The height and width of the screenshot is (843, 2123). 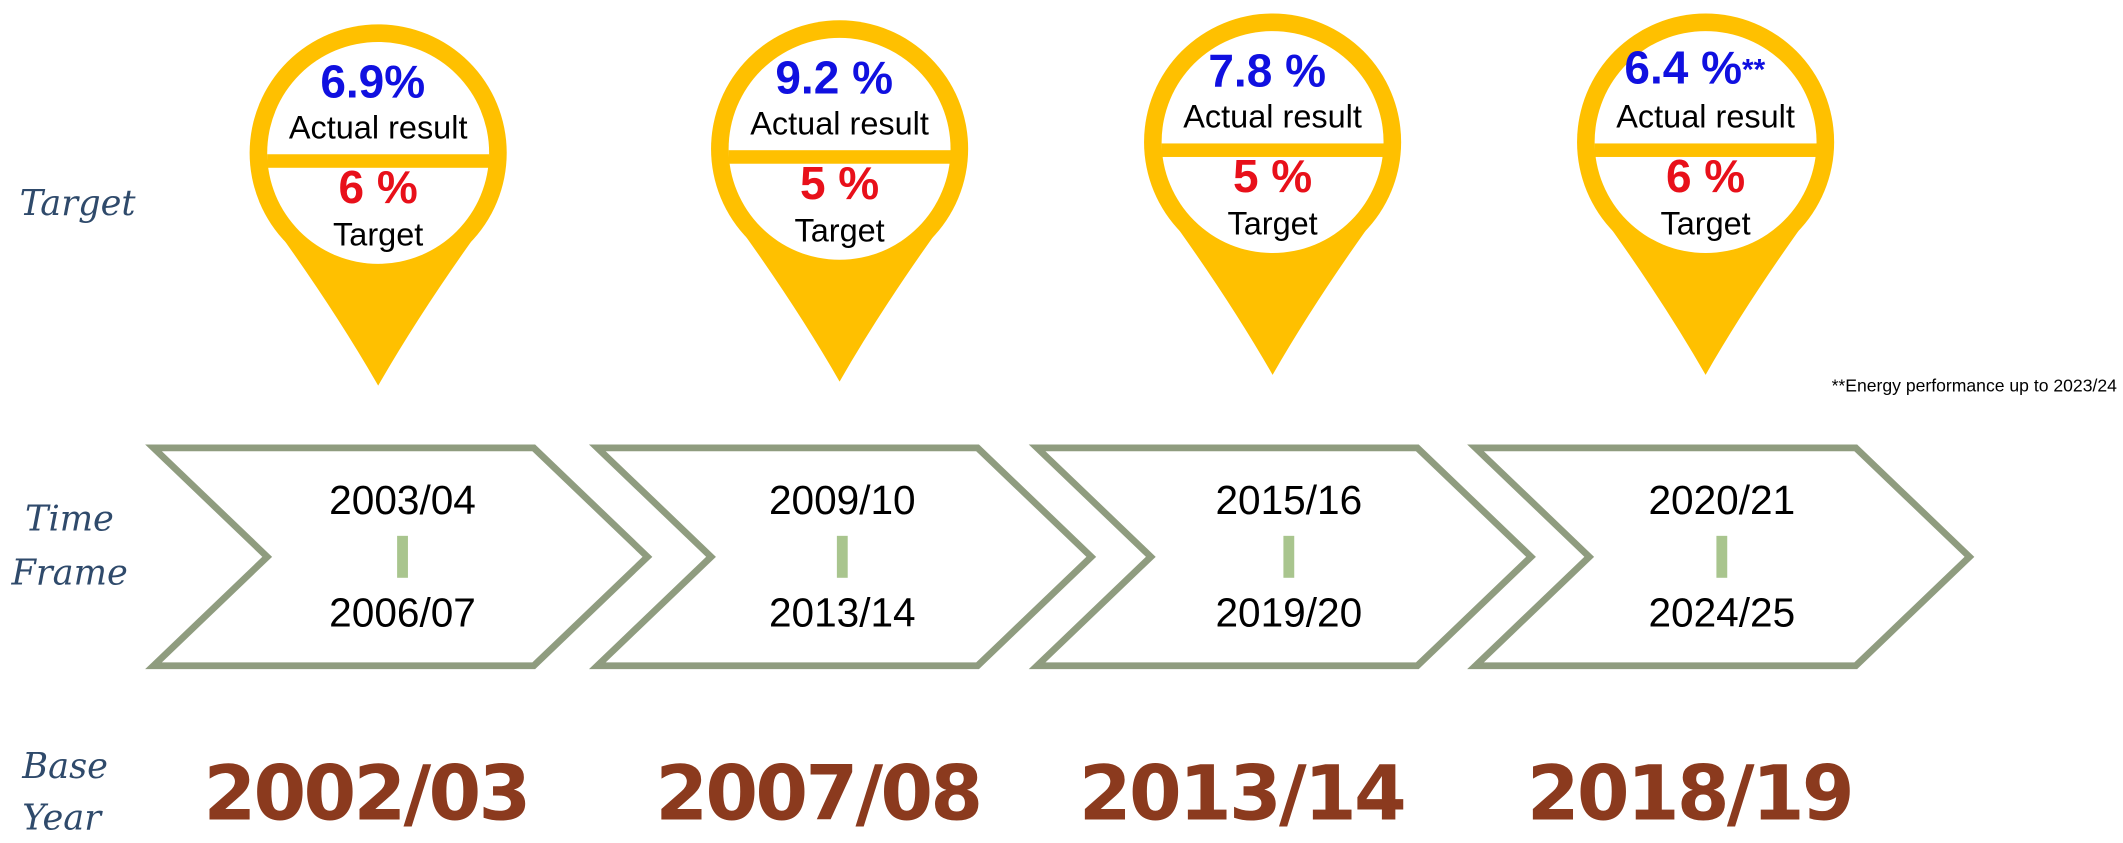 What do you see at coordinates (1267, 71) in the screenshot?
I see `actual-value: 7.8 %` at bounding box center [1267, 71].